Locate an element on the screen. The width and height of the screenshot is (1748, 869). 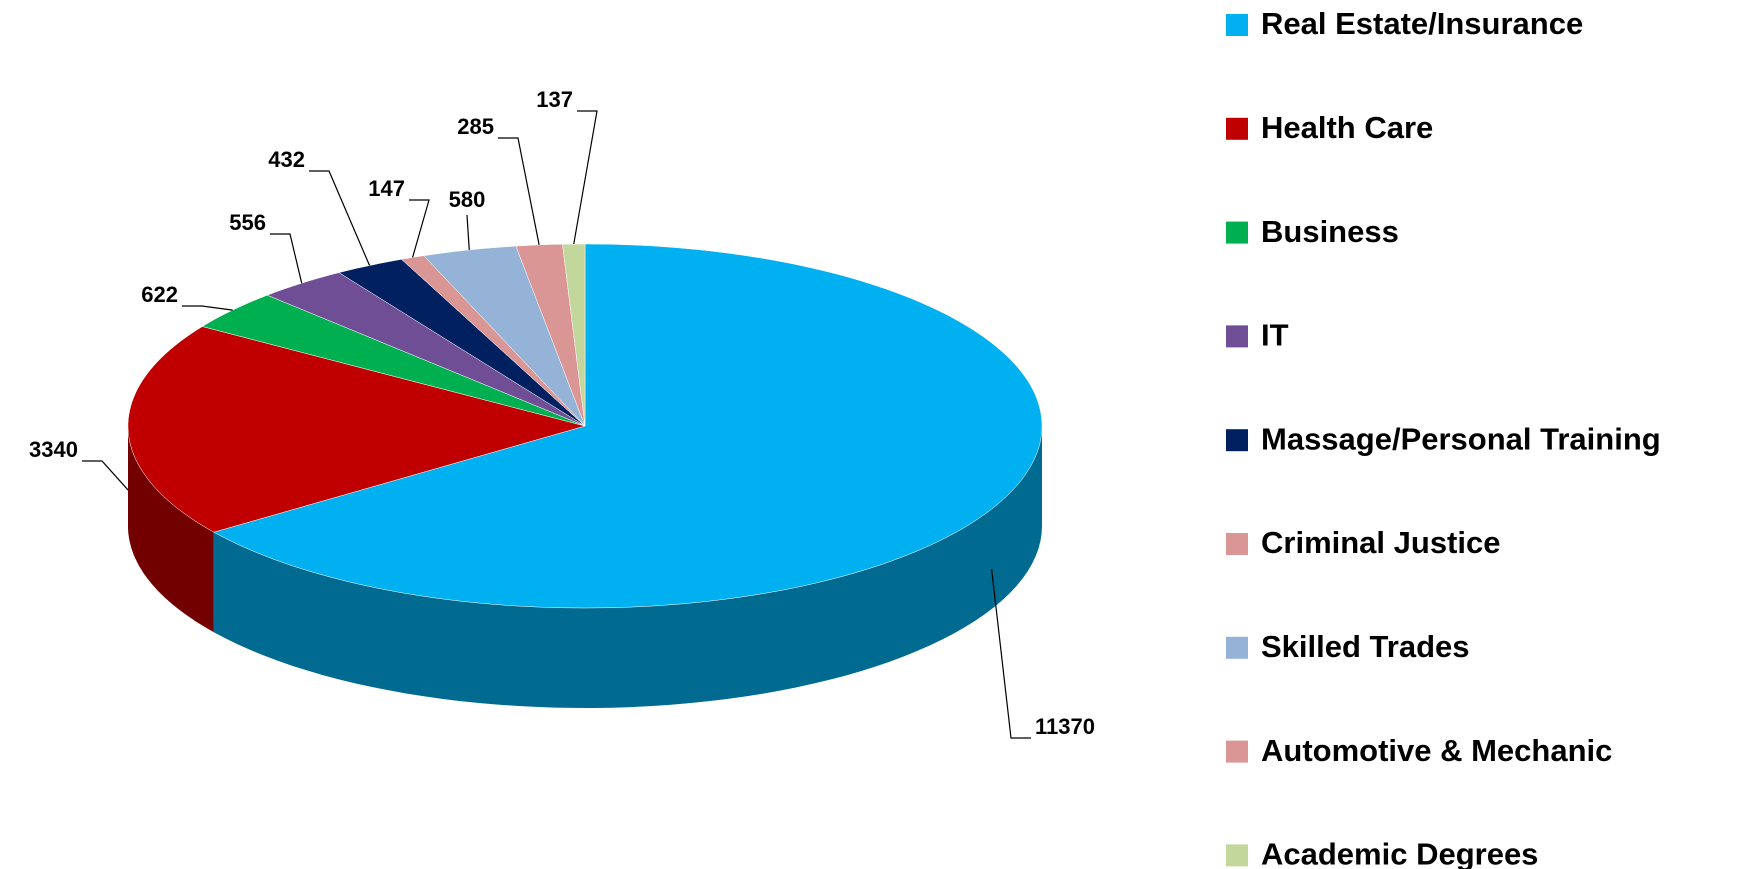
data-label: 432 is located at coordinates (286, 159).